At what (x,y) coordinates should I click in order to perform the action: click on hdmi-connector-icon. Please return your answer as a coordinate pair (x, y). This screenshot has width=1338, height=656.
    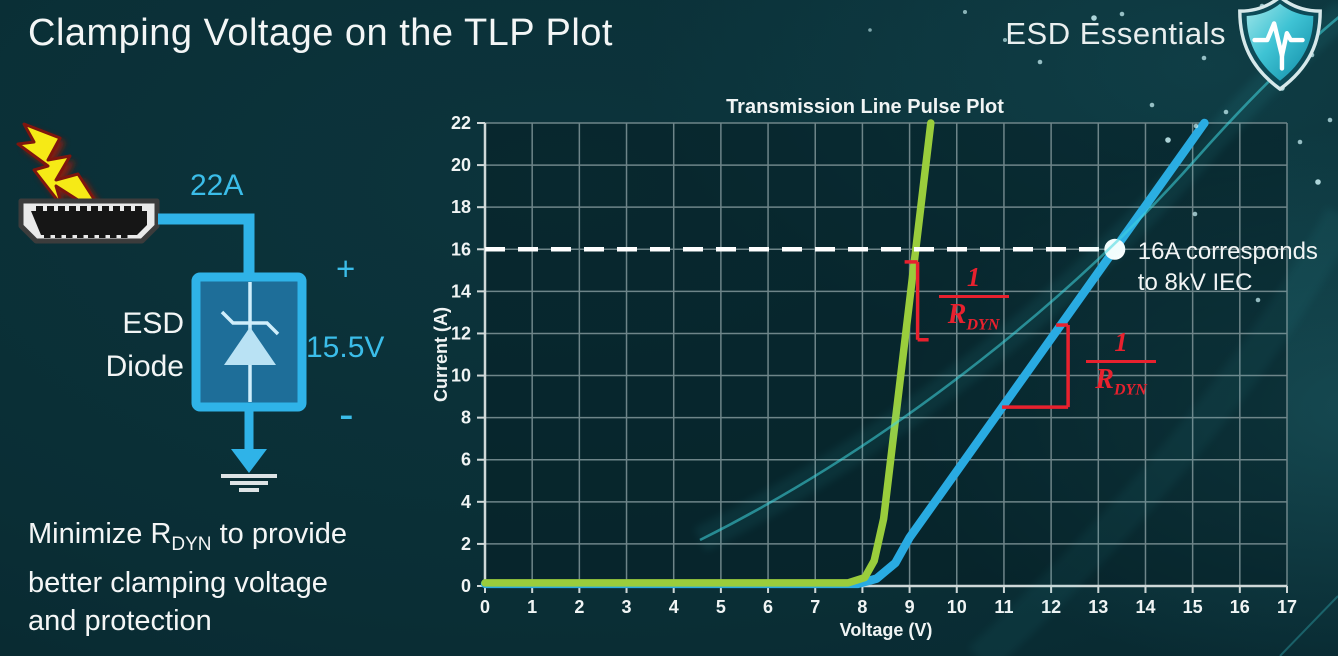
    Looking at the image, I should click on (89, 221).